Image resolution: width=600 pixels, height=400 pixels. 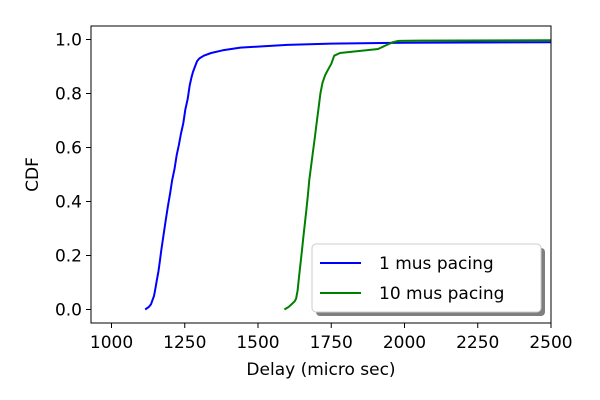 I want to click on y-tick-label: 0.0, so click(x=68, y=311).